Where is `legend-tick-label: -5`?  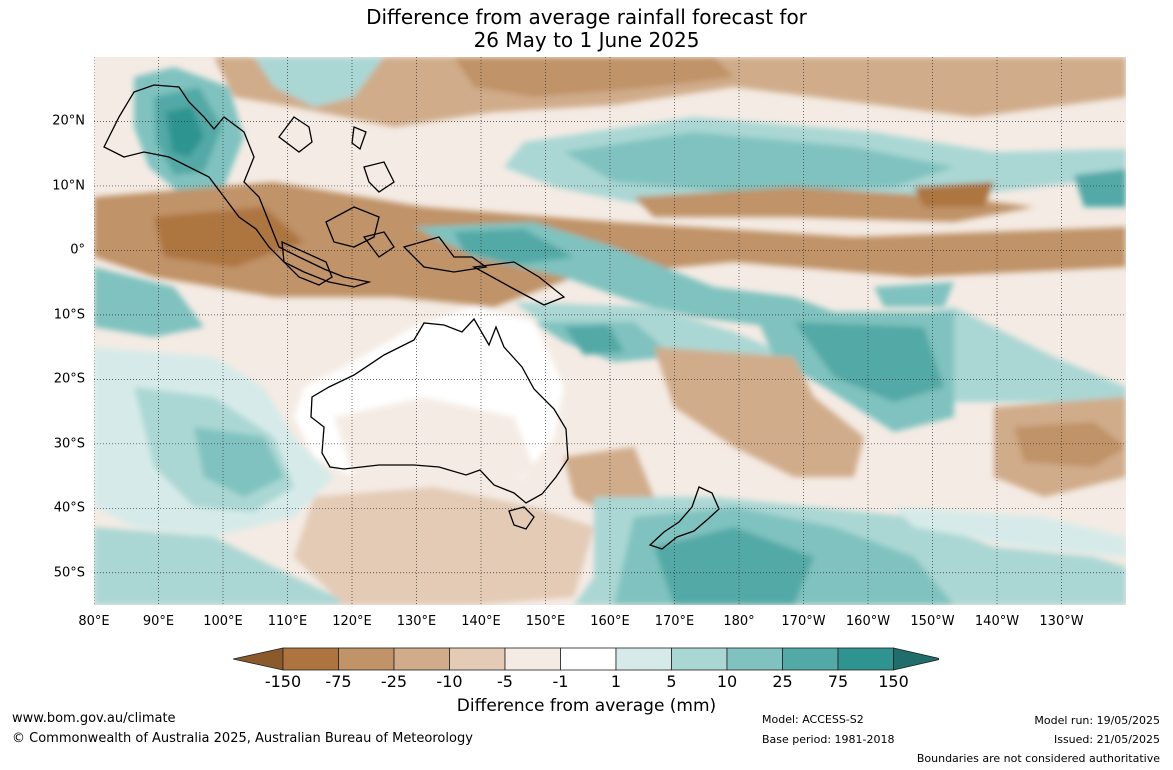 legend-tick-label: -5 is located at coordinates (505, 681).